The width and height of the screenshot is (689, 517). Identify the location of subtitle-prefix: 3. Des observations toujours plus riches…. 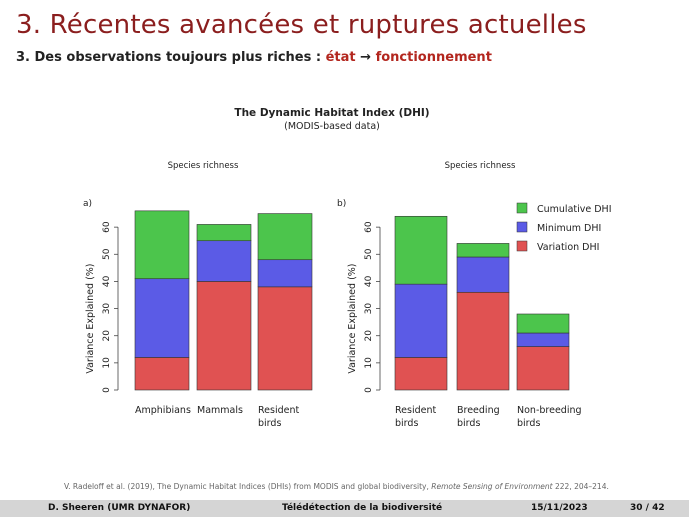
(171, 57).